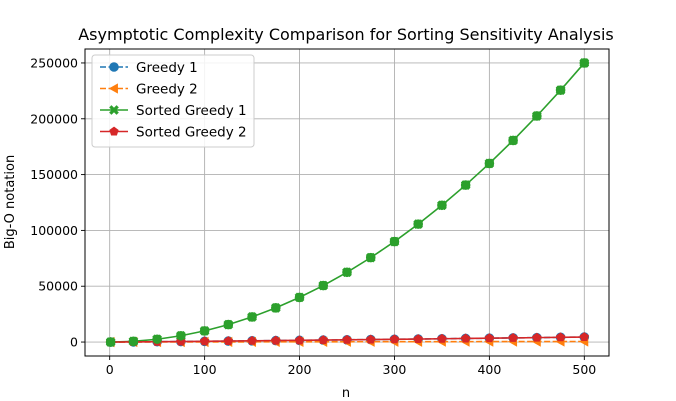 The image size is (676, 401). I want to click on y-tick-label: 50000, so click(58, 286).